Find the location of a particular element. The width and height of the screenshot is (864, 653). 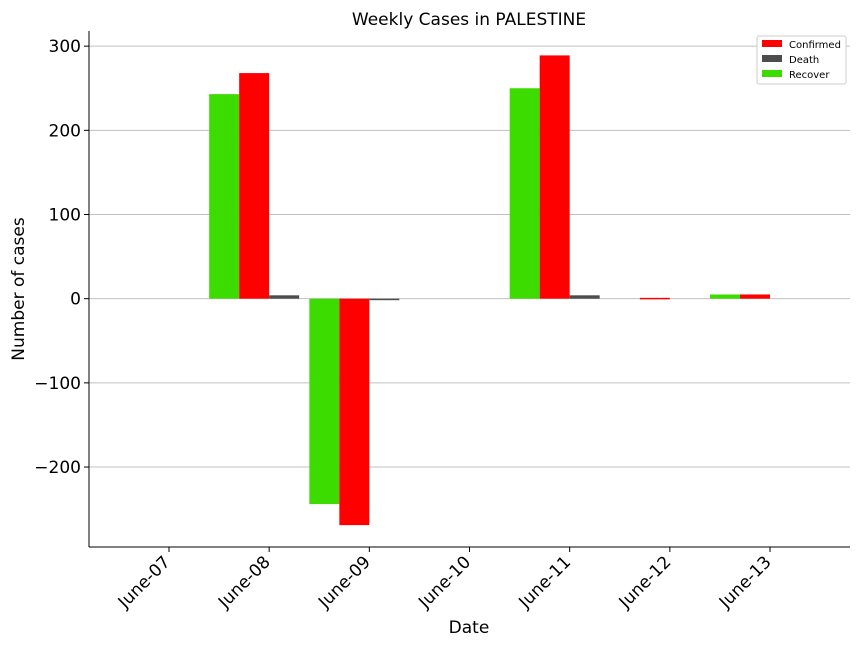

x-tick-label: June-12 is located at coordinates (645, 582).